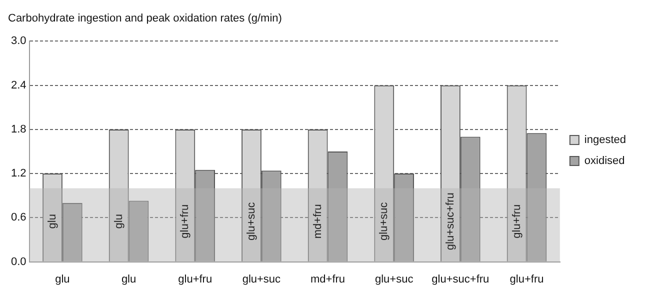 This screenshot has height=297, width=654. What do you see at coordinates (328, 279) in the screenshot?
I see `text: md+fru` at bounding box center [328, 279].